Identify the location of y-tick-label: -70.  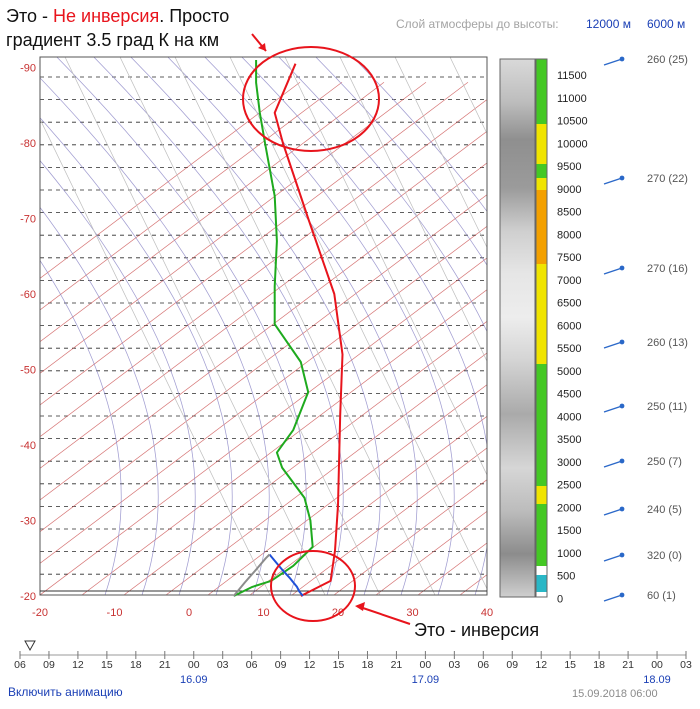
(28, 220).